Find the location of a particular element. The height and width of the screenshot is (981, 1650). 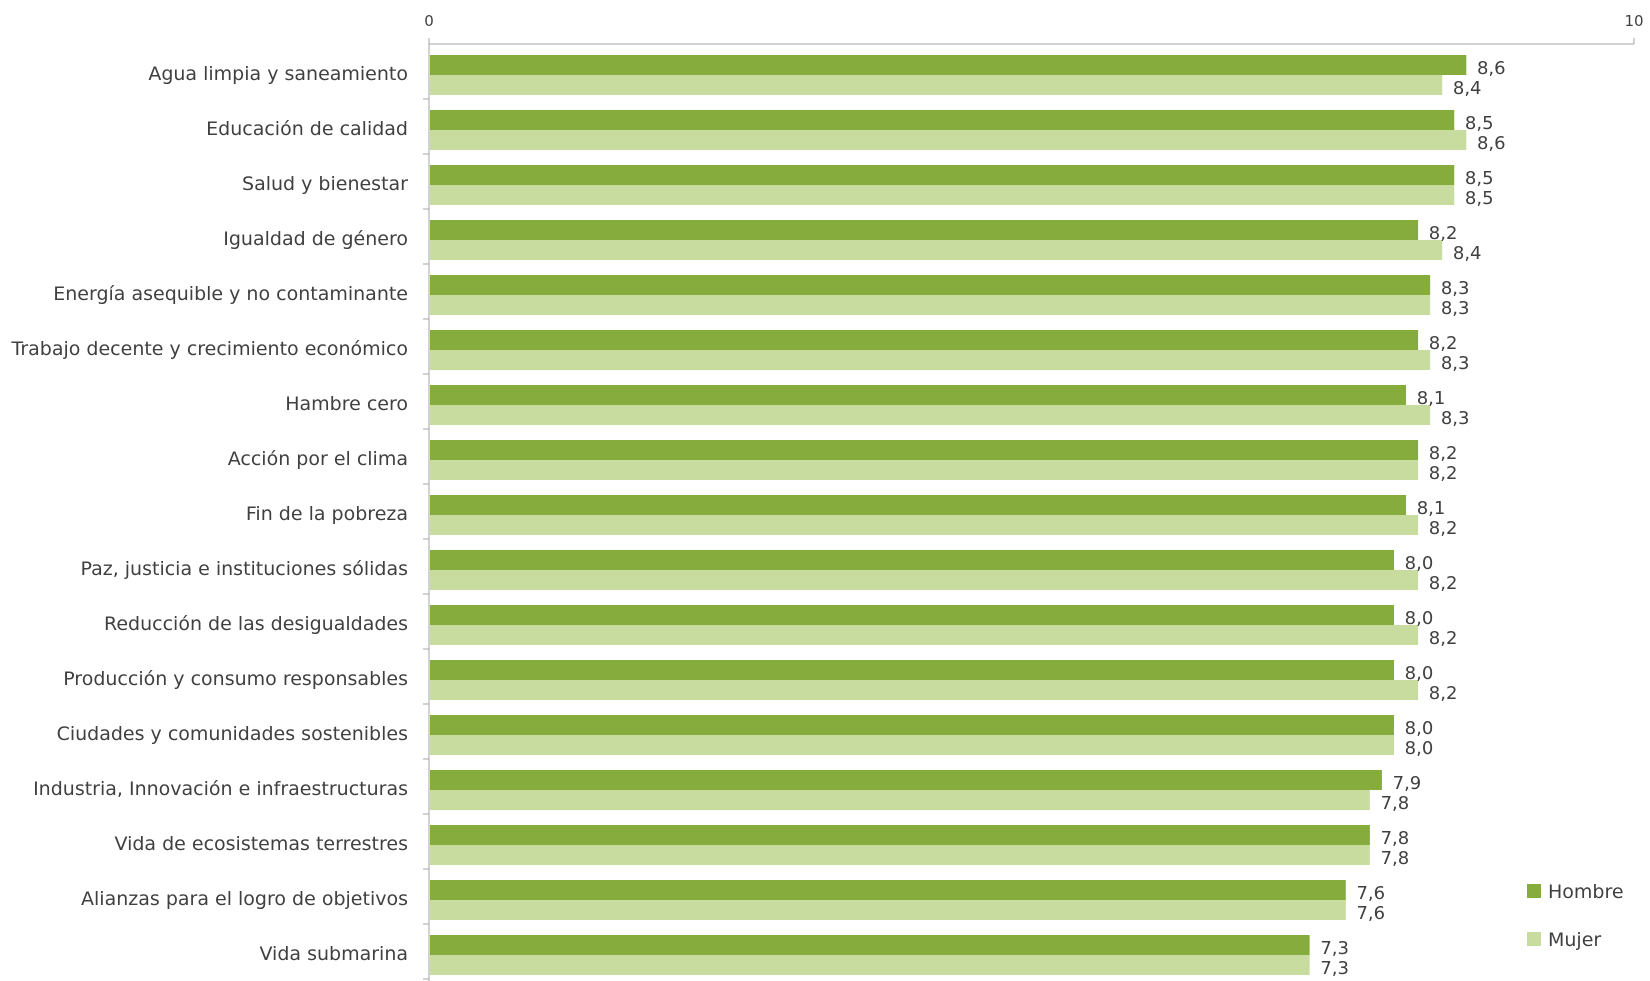

data-label-mujer: 7,3 is located at coordinates (1334, 968).